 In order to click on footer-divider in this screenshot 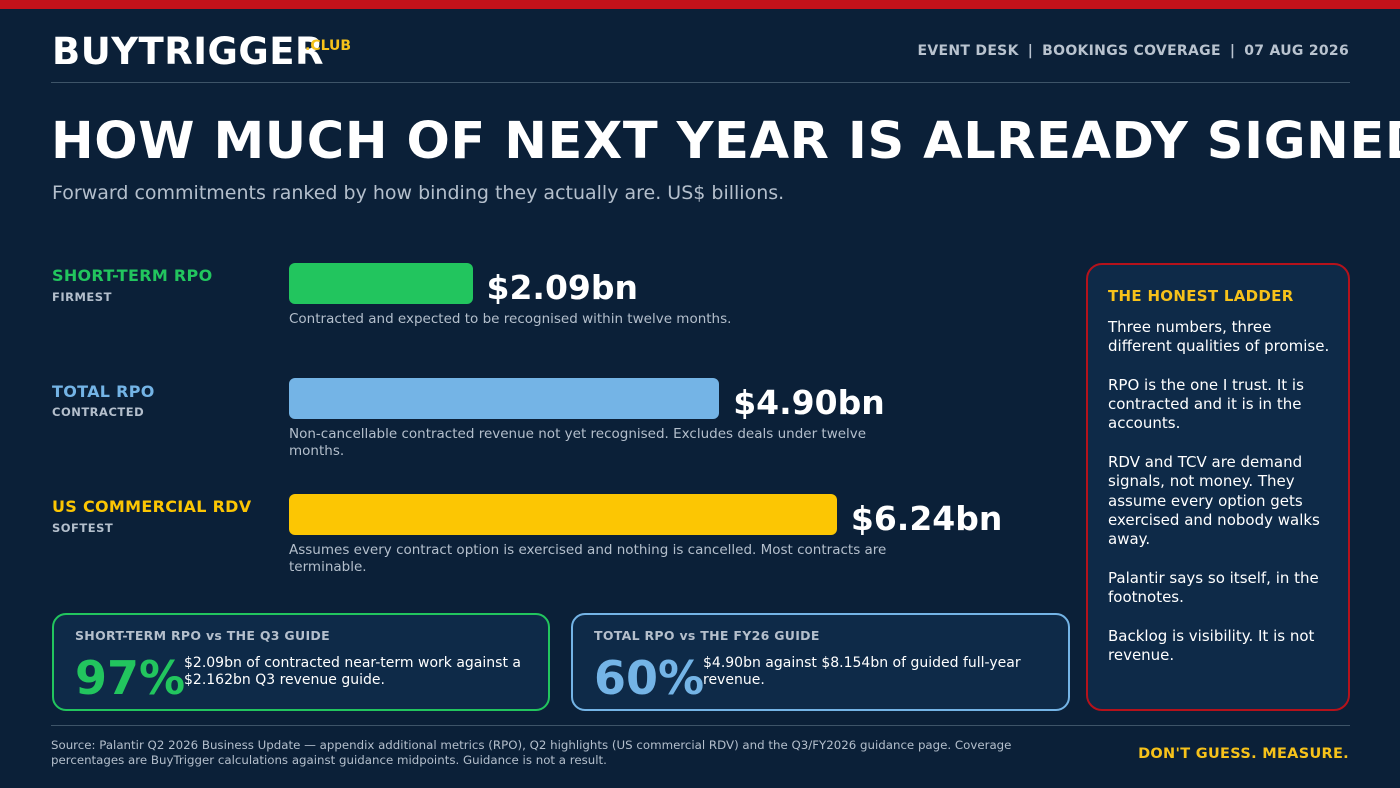, I will do `click(700, 725)`.